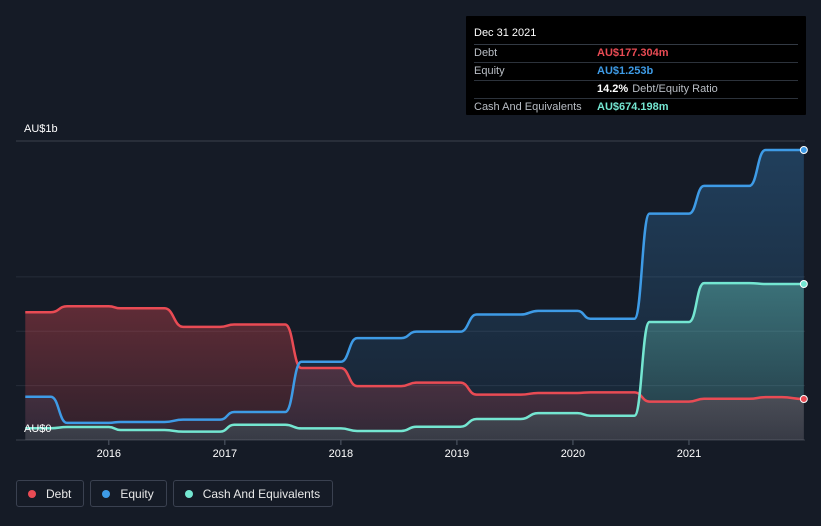  I want to click on tooltip-equity-row: Equity AU$1.253b, so click(636, 72).